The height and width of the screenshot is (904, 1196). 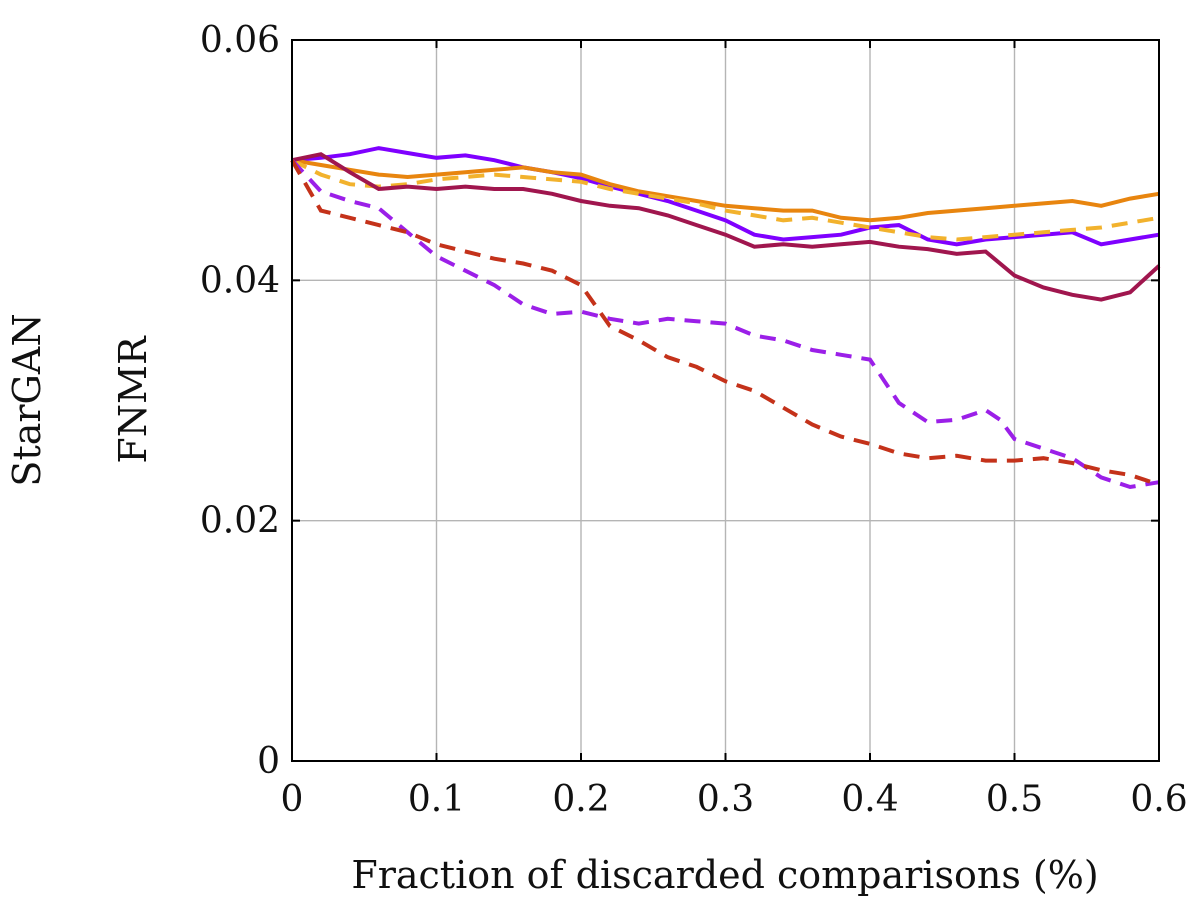 What do you see at coordinates (27, 399) in the screenshot?
I see `row-label: StarGAN` at bounding box center [27, 399].